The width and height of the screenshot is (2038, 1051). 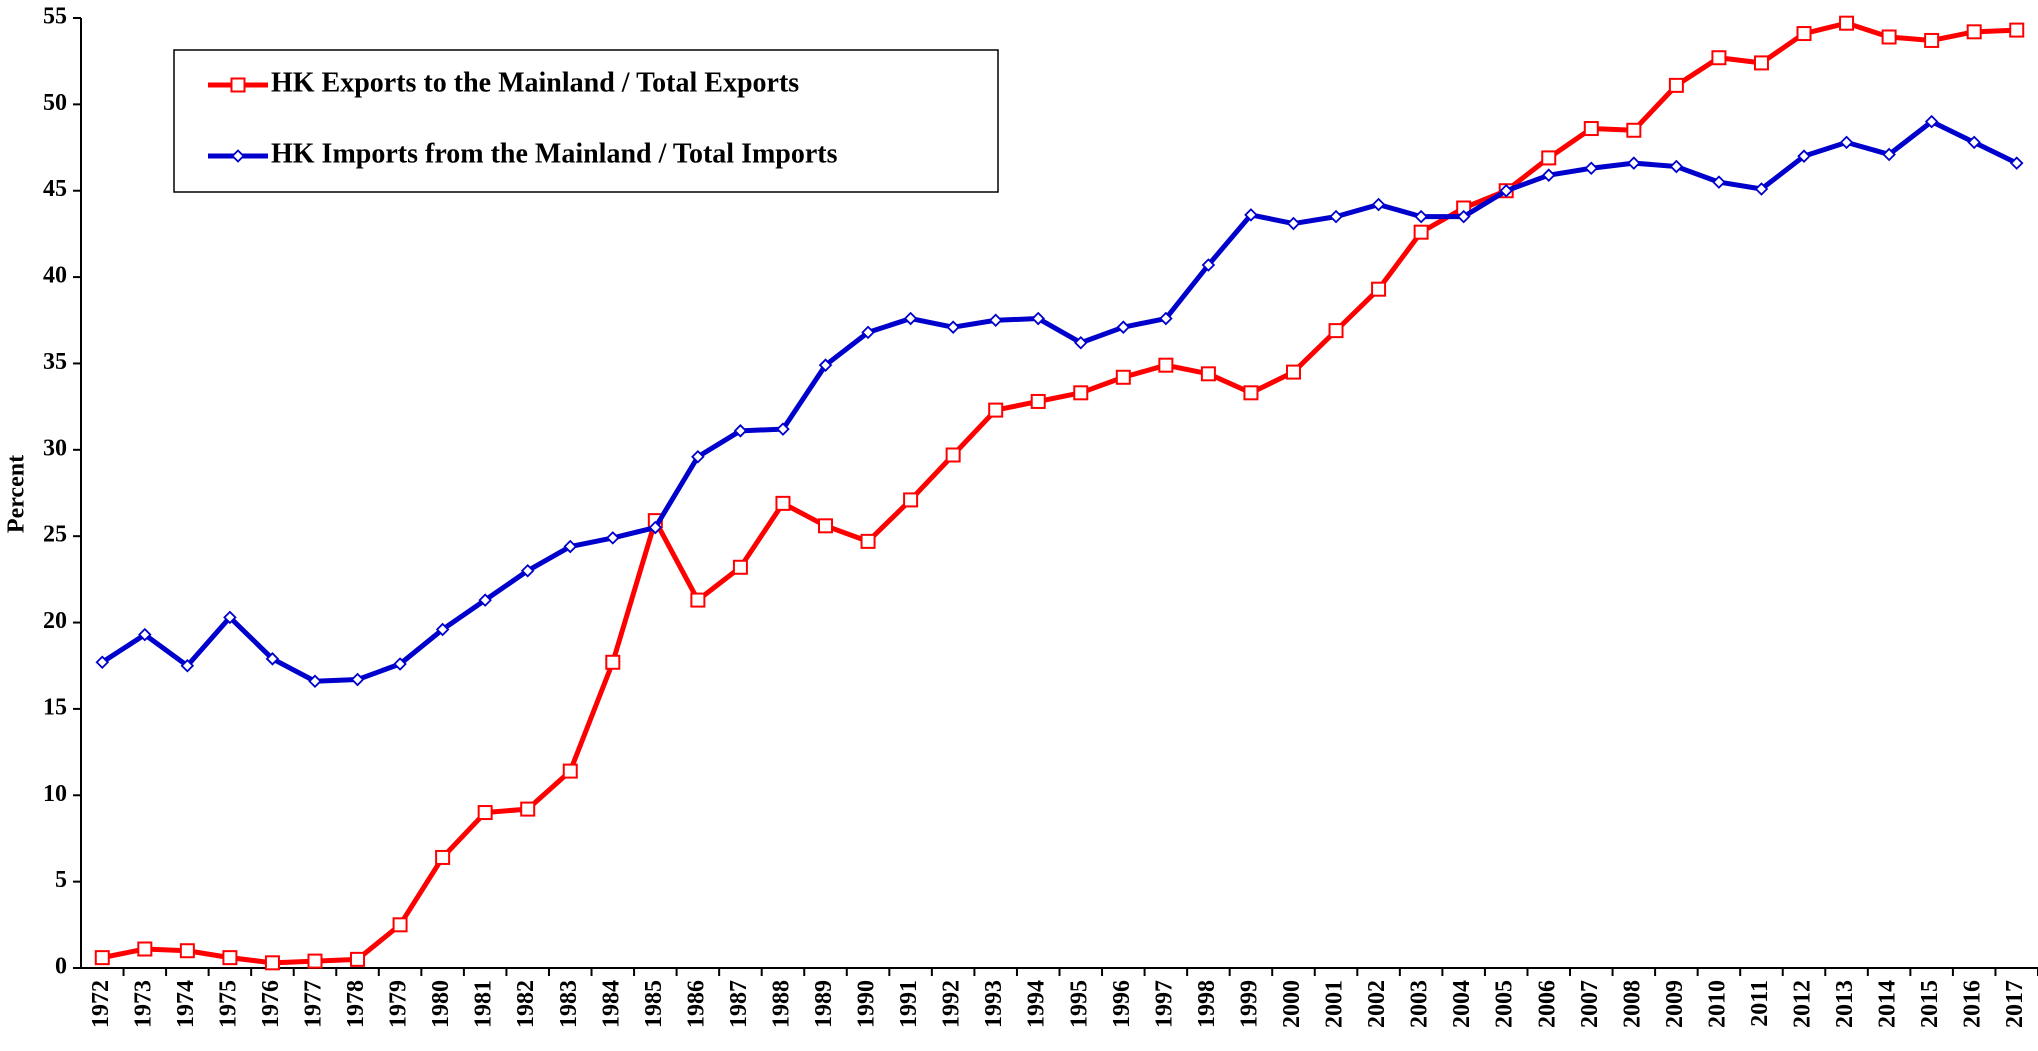 I want to click on x-tick-label: 1987, so click(x=739, y=1004).